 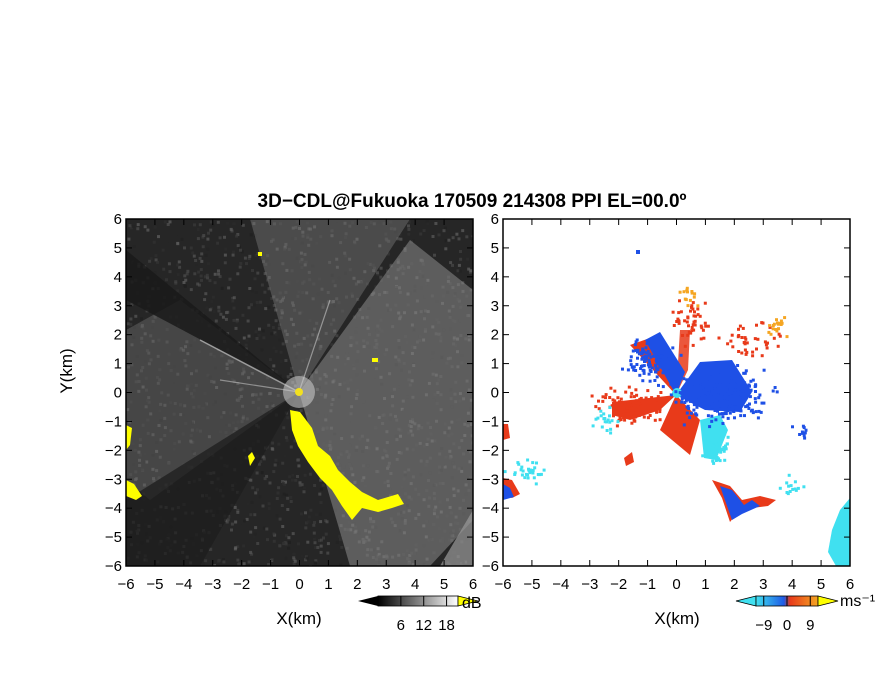 I want to click on y-tick-label: 4, so click(x=495, y=277).